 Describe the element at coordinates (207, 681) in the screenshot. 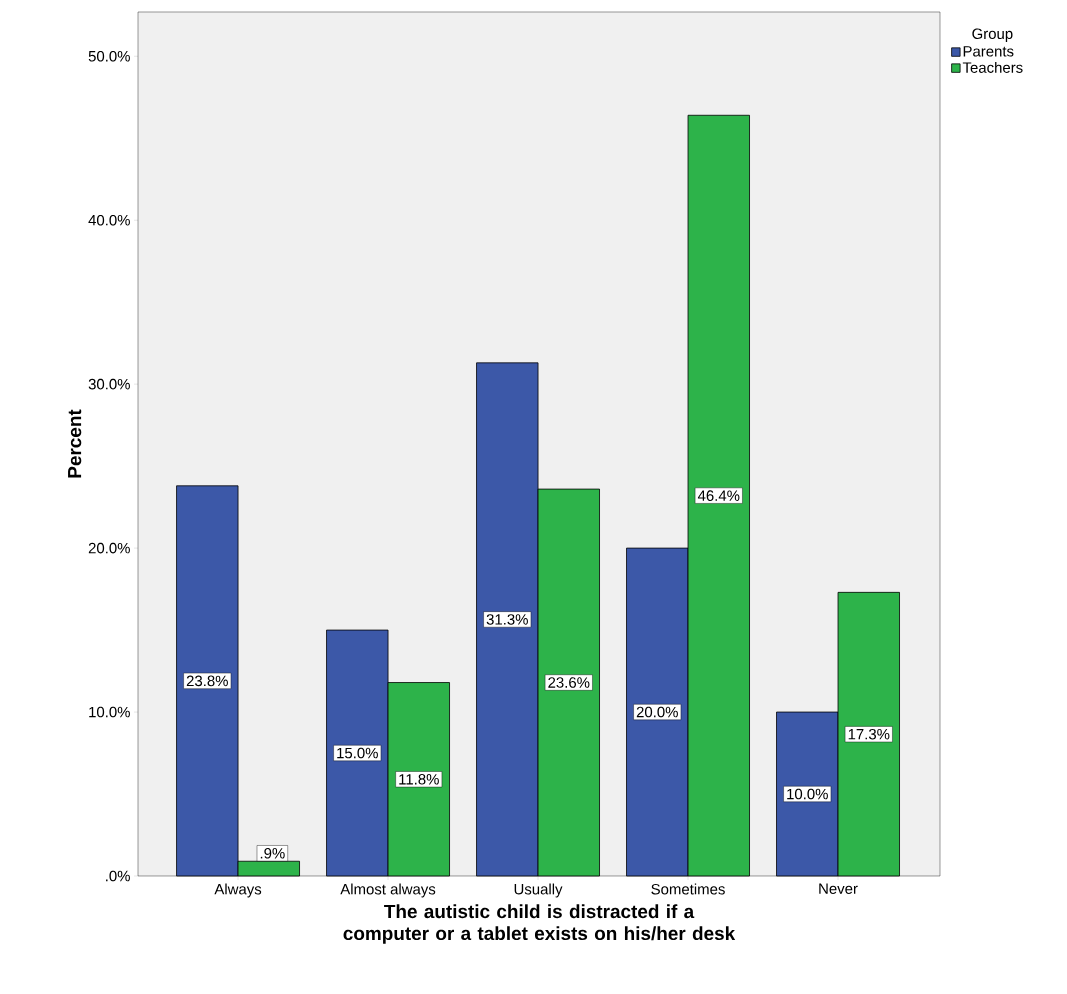

I see `data-label: 23.8%` at that location.